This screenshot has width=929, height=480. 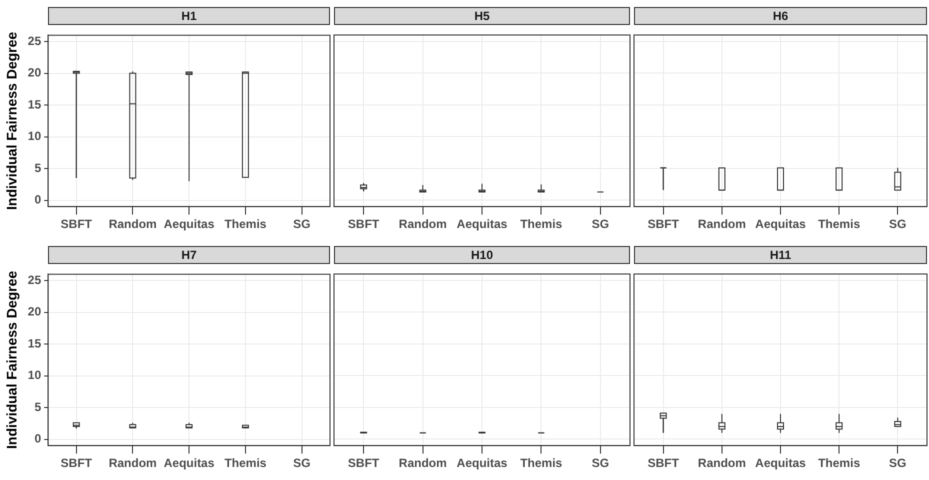 I want to click on chart-title: H5, so click(x=482, y=16).